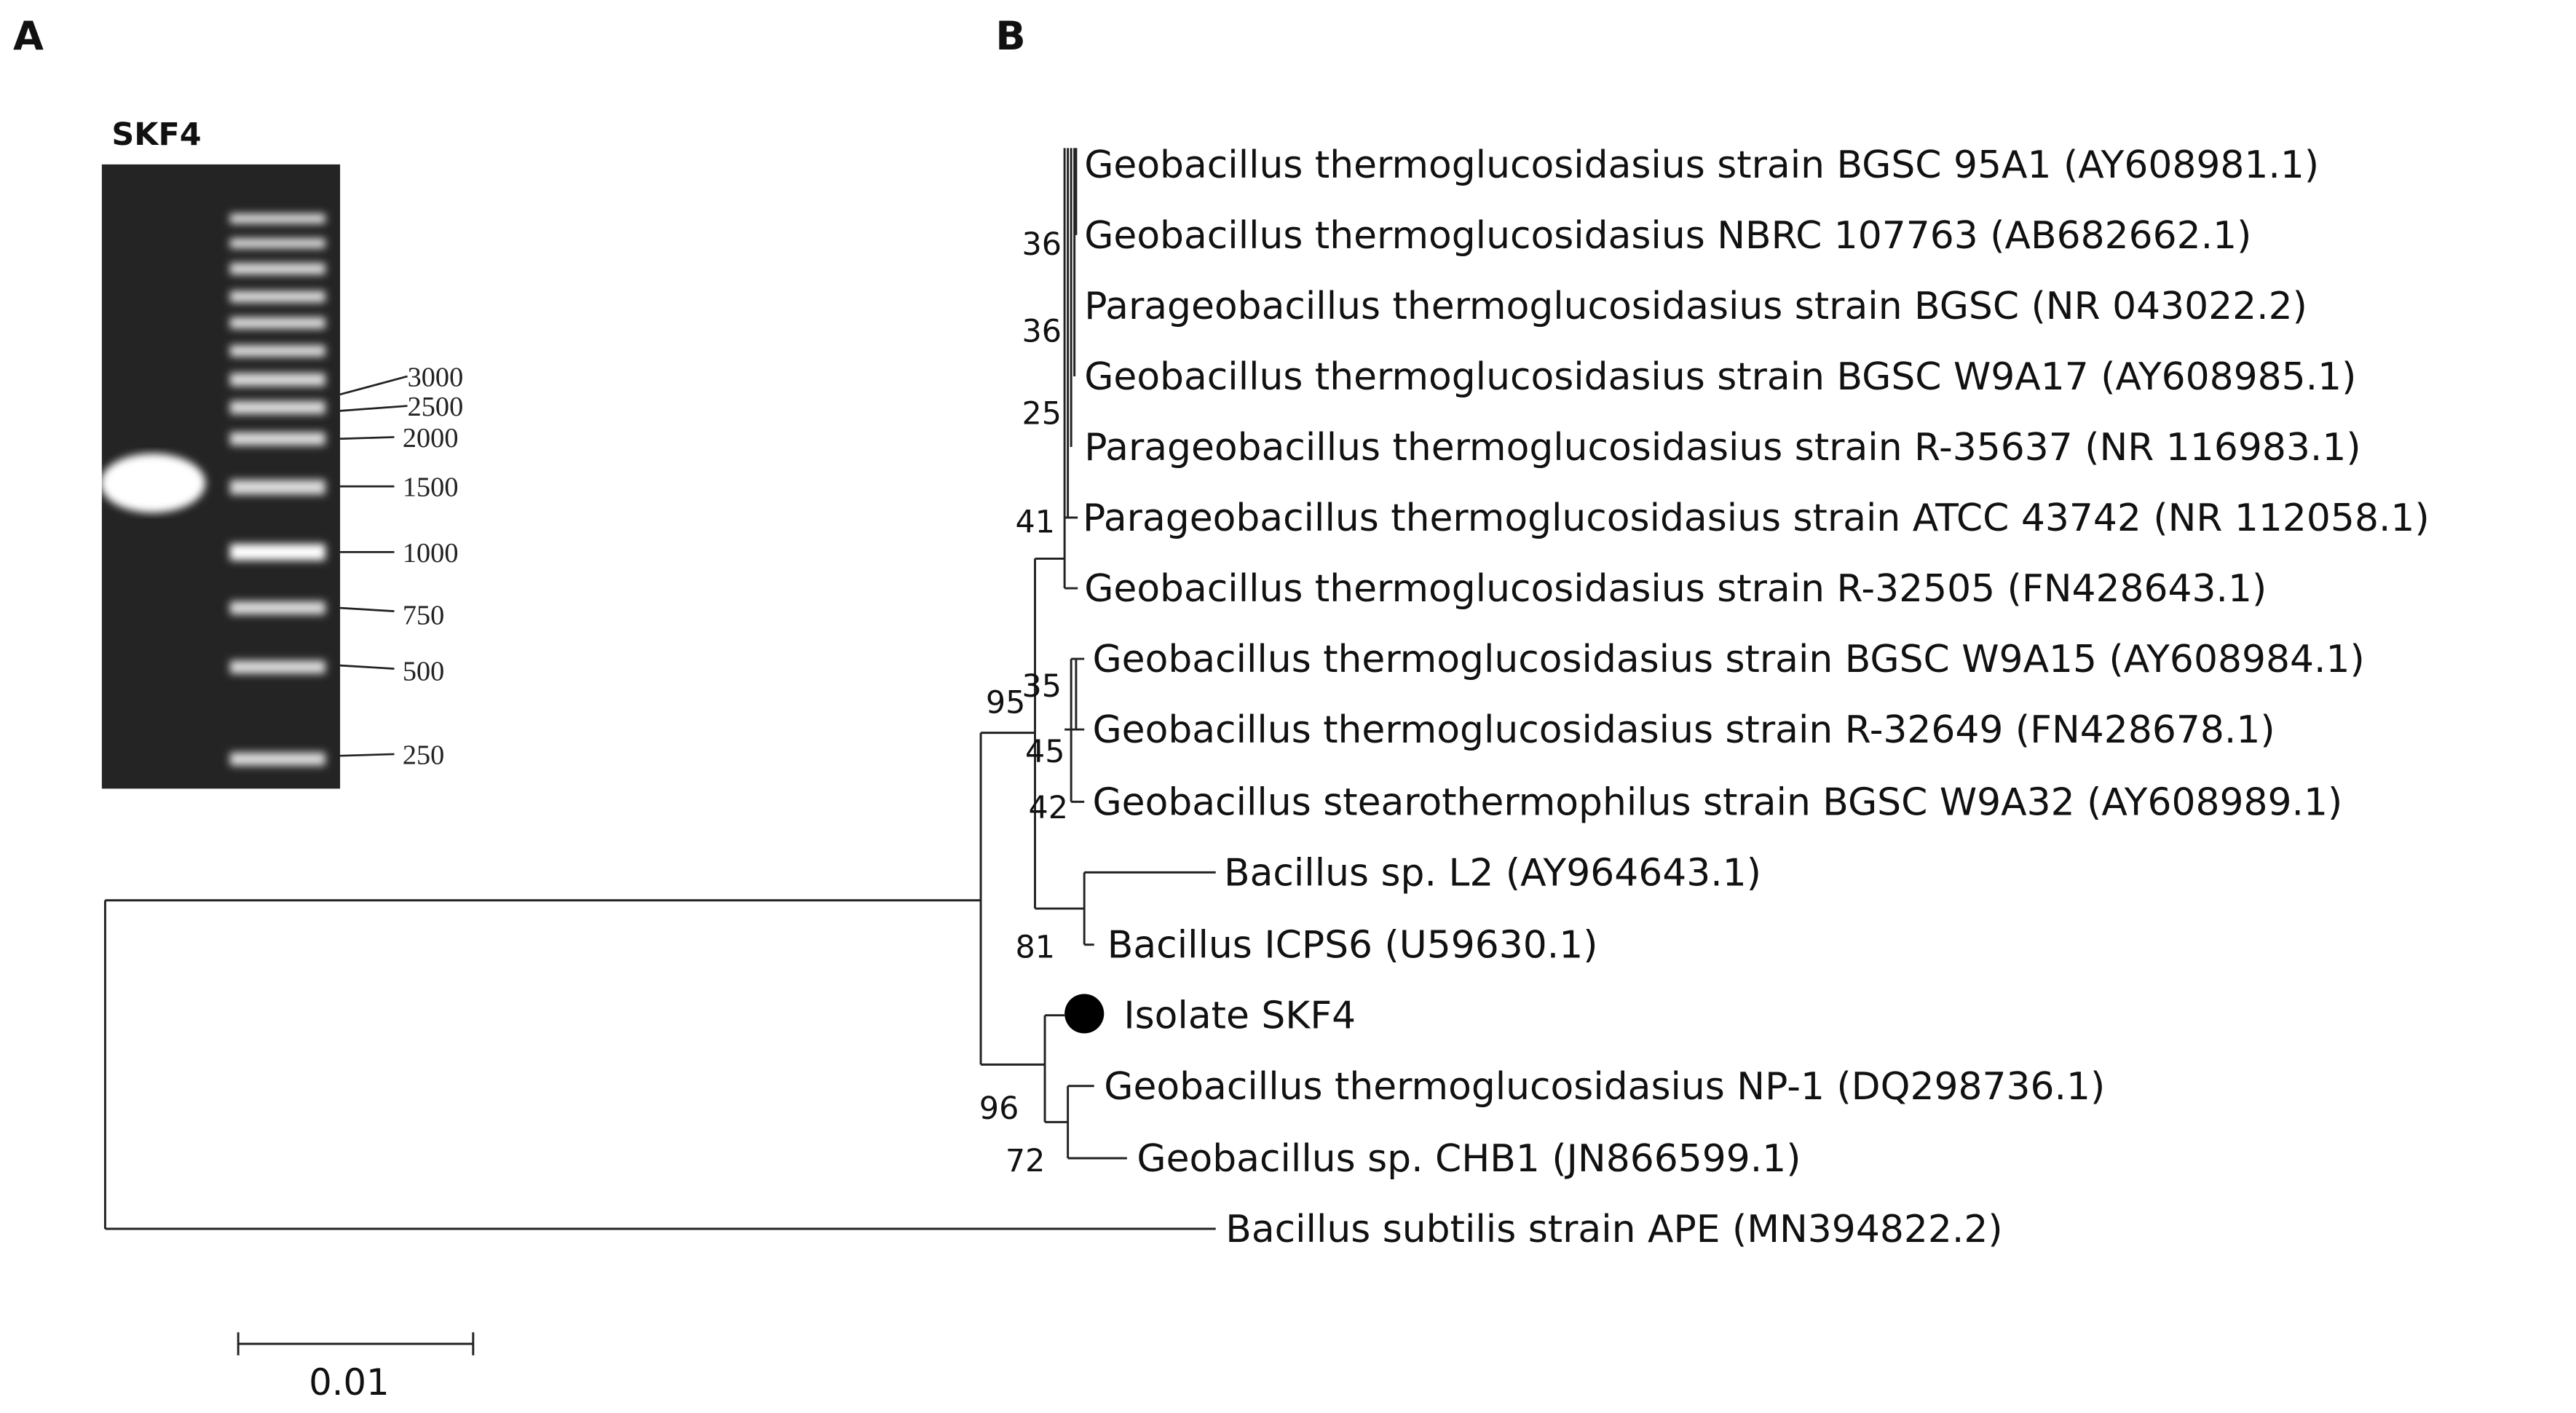 The image size is (2576, 1413). What do you see at coordinates (431, 553) in the screenshot?
I see `ladder-label: 1000` at bounding box center [431, 553].